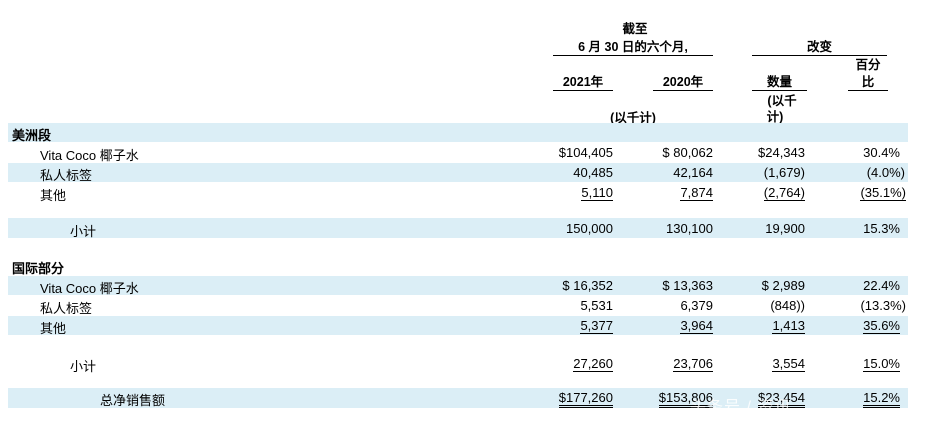 The width and height of the screenshot is (925, 434). Describe the element at coordinates (782, 101) in the screenshot. I see `unit-thousands-amount-line1: (以千` at that location.